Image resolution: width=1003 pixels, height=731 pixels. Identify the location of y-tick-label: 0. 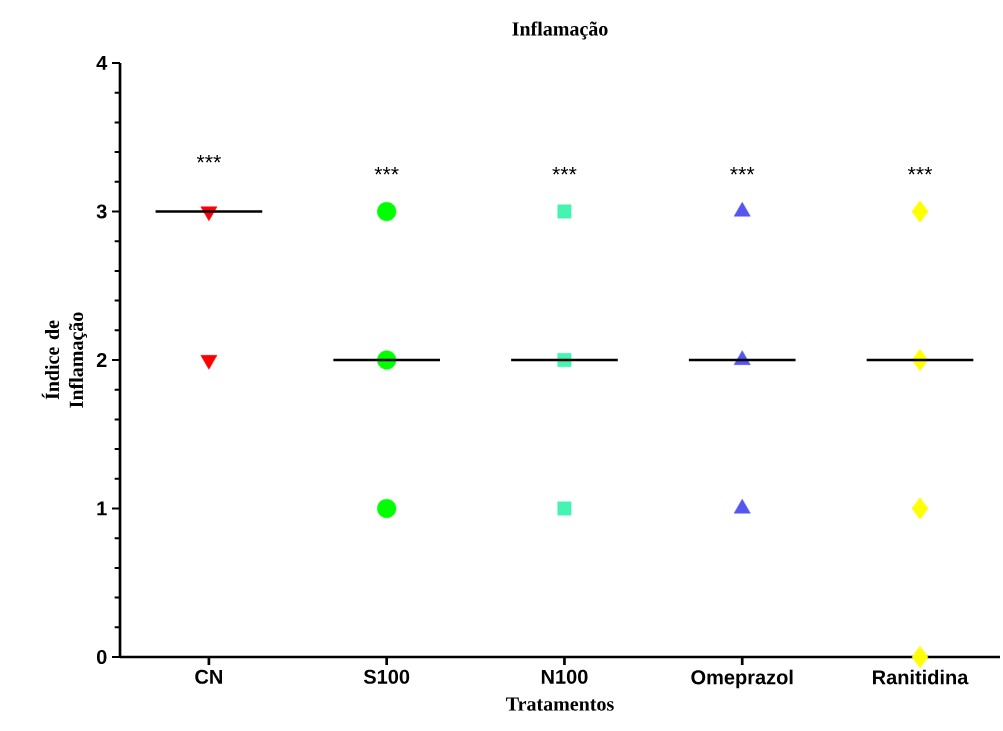
(101, 657).